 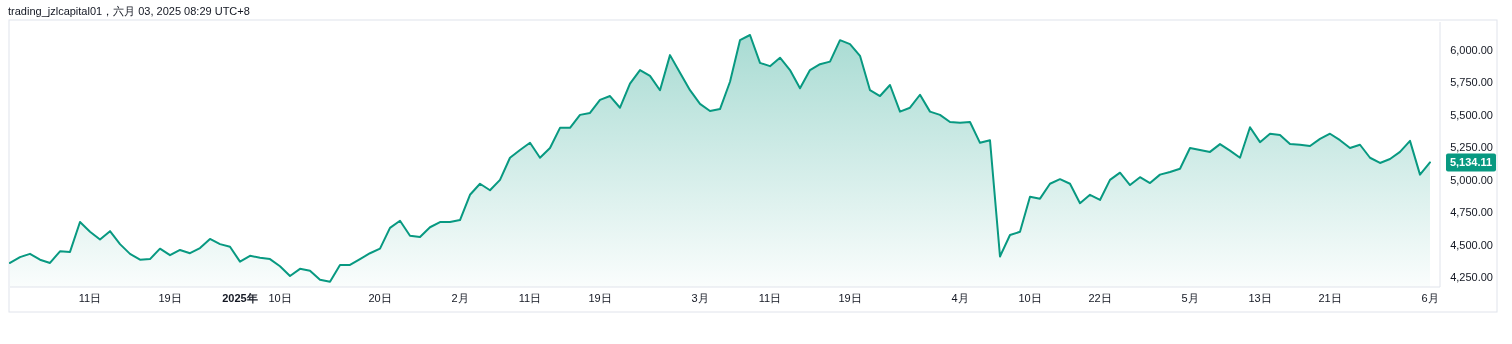 I want to click on data-label: 5,134.11, so click(x=1471, y=162).